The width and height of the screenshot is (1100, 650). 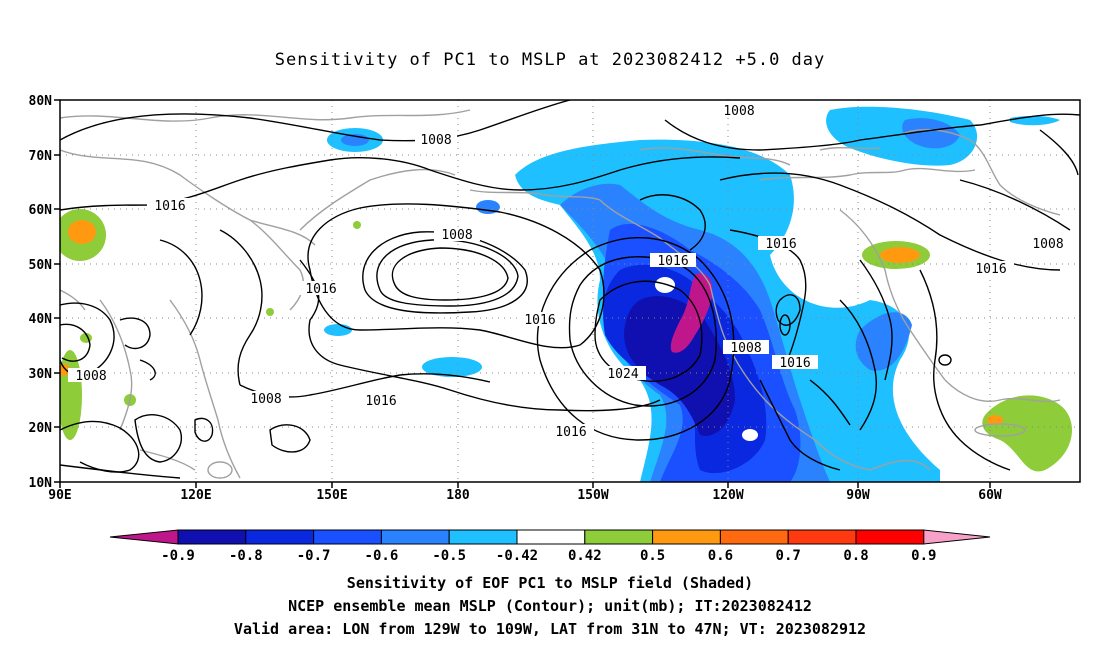 What do you see at coordinates (622, 374) in the screenshot?
I see `contour-label: 1024` at bounding box center [622, 374].